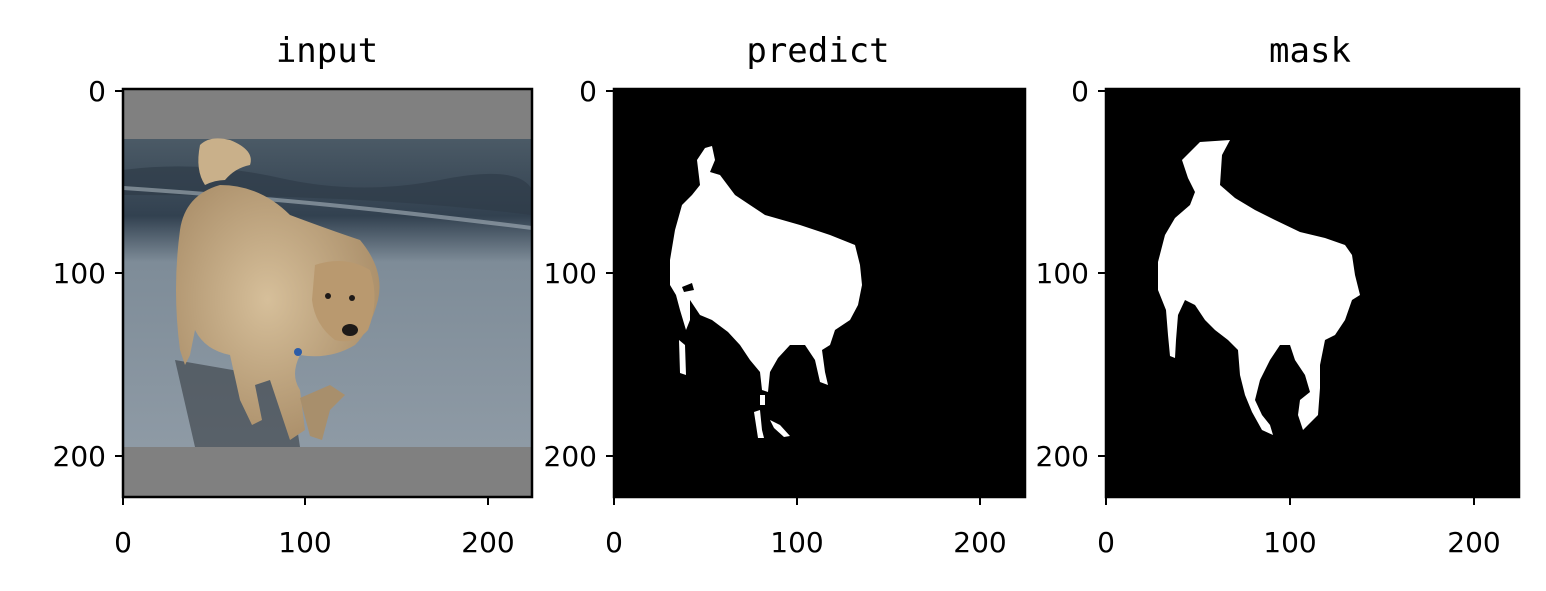  Describe the element at coordinates (766, 292) in the screenshot. I see `predicted-mask` at that location.